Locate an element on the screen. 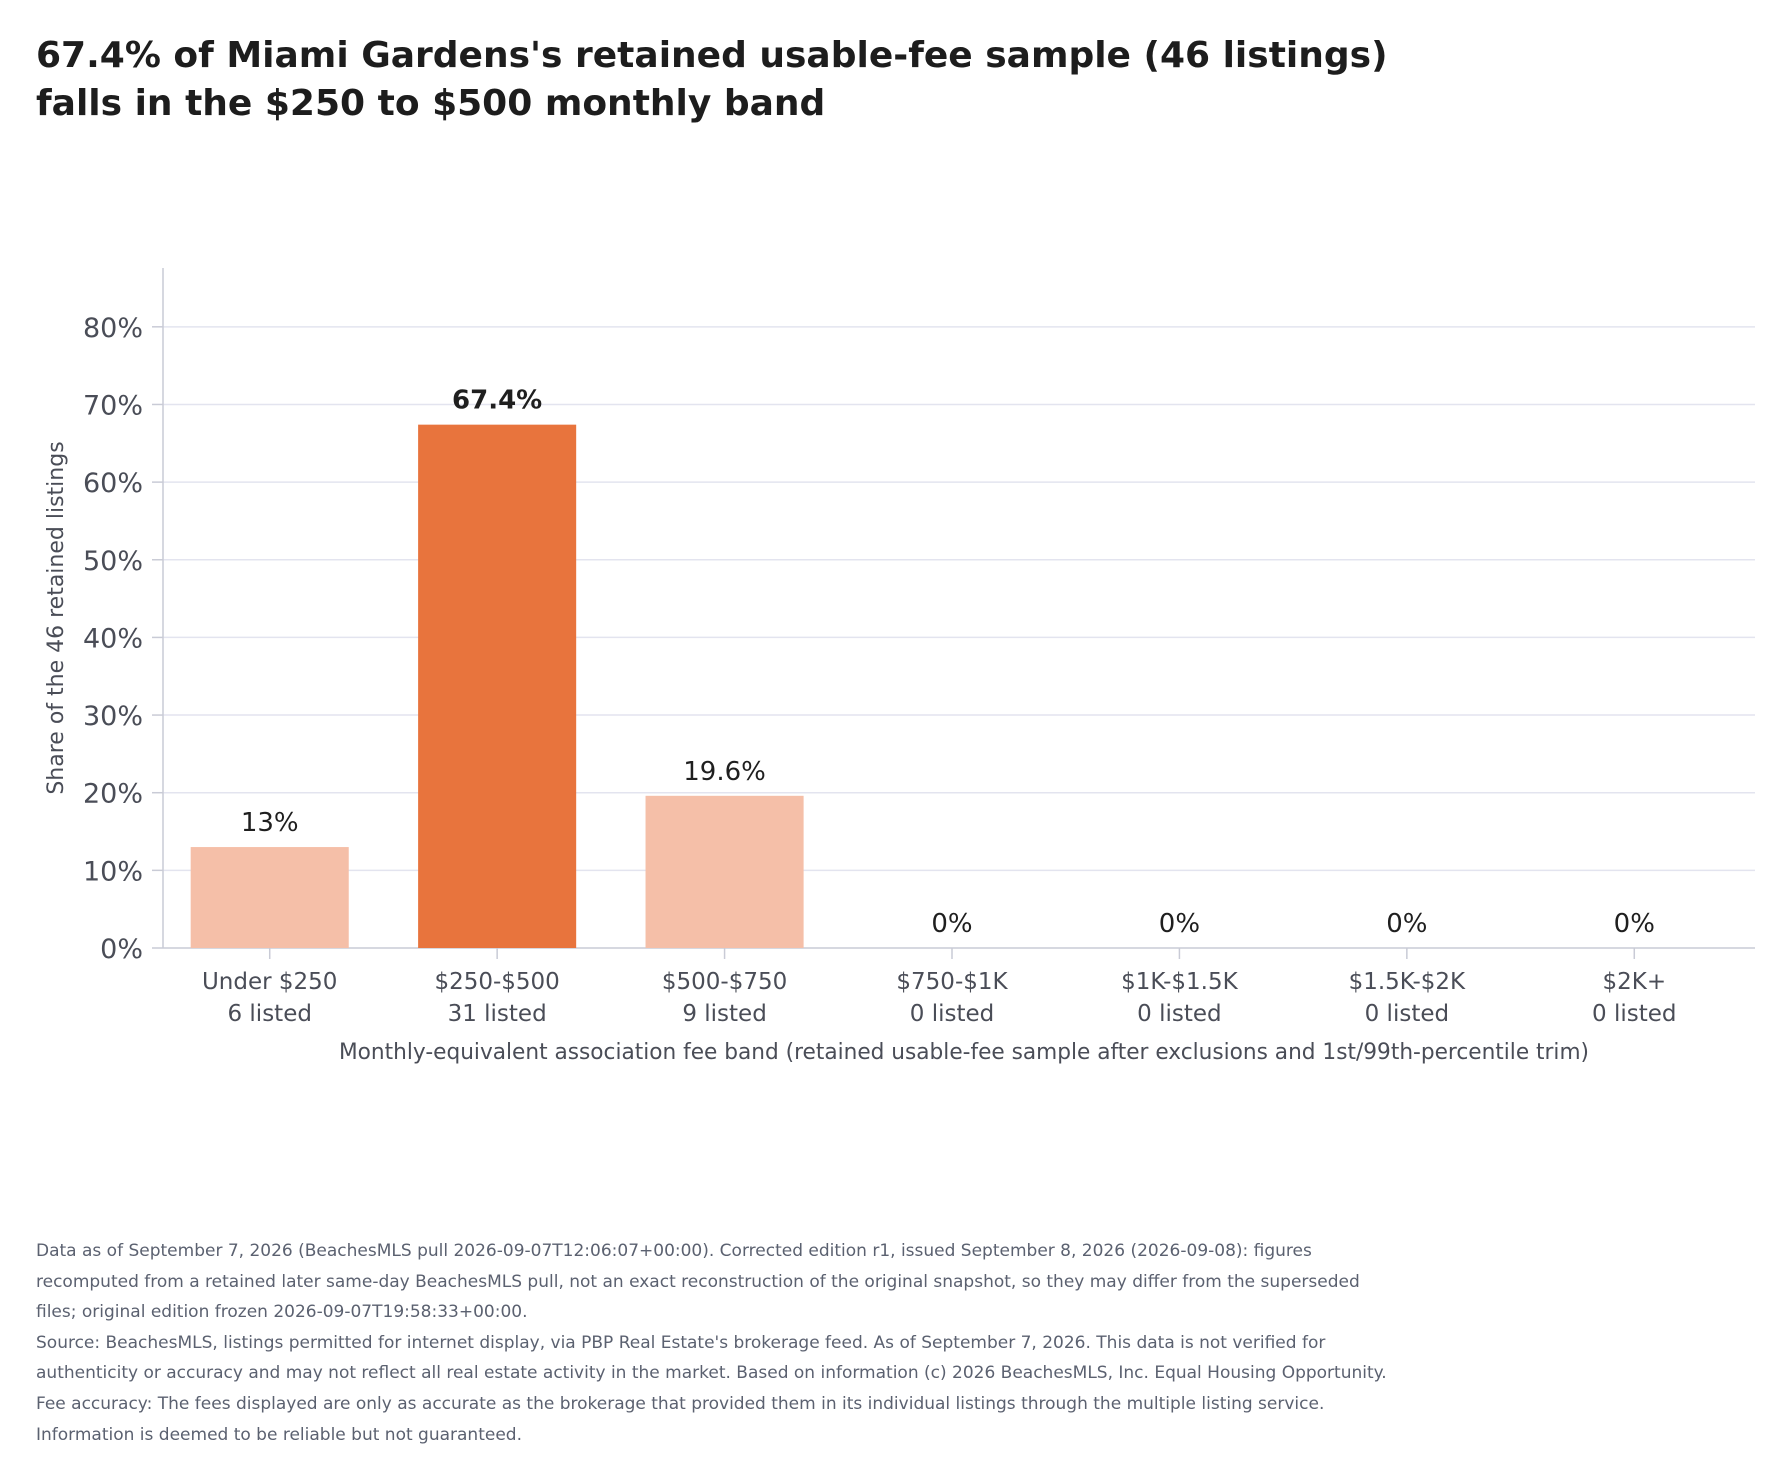  y-axis-title: Share of the 46 retained listings is located at coordinates (56, 617).